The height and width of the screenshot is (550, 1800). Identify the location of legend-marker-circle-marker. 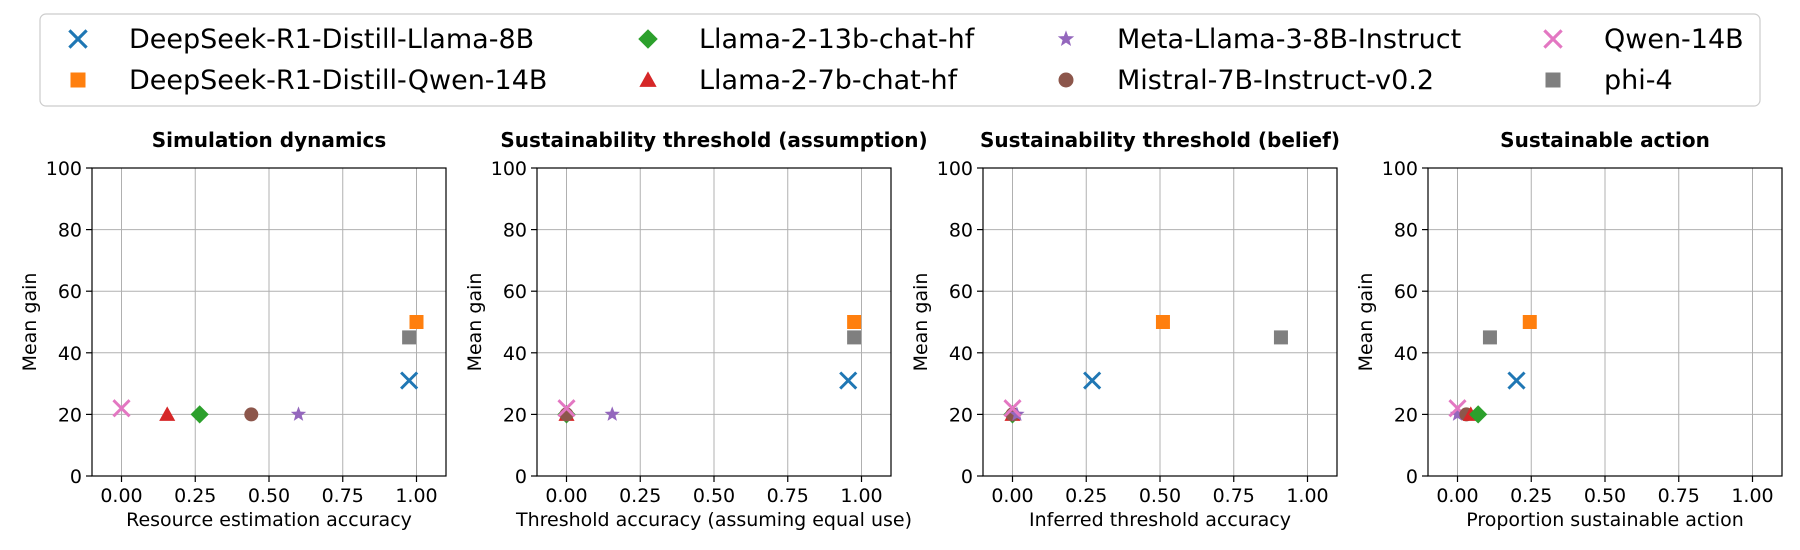
(1066, 80).